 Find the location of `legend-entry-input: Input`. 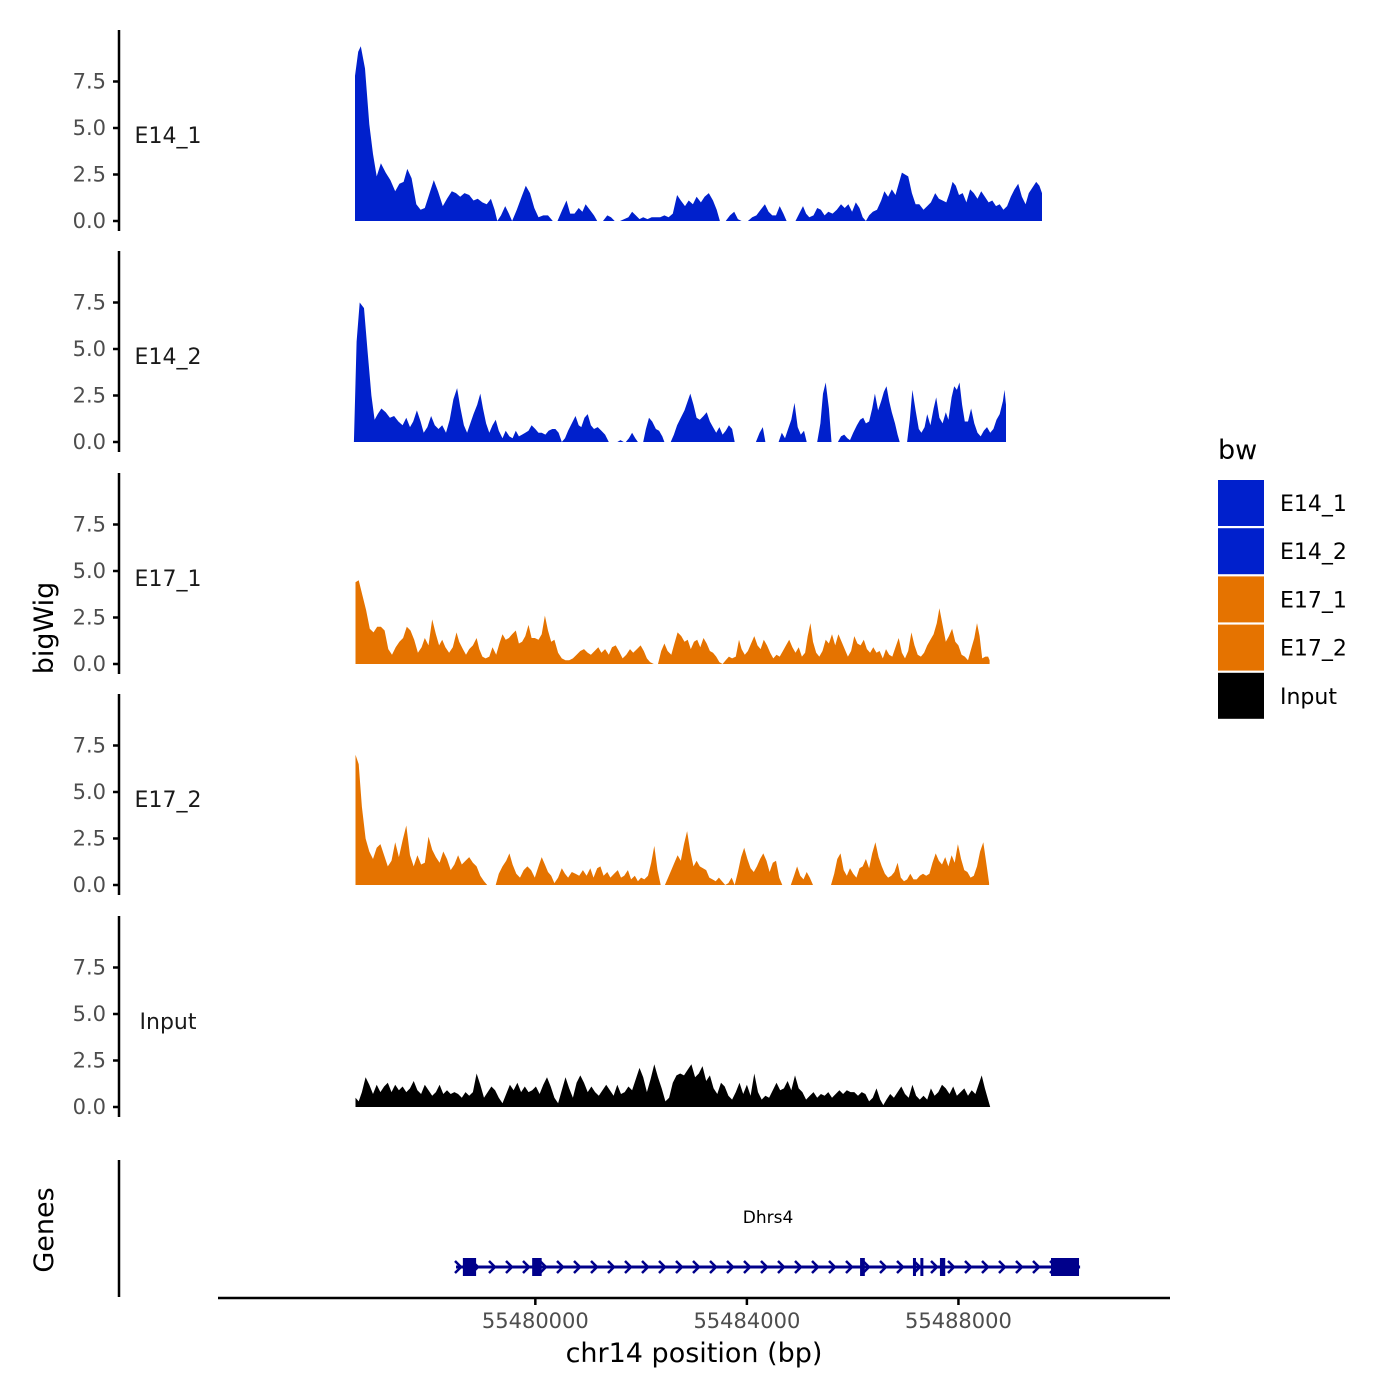

legend-entry-input: Input is located at coordinates (1277, 695).